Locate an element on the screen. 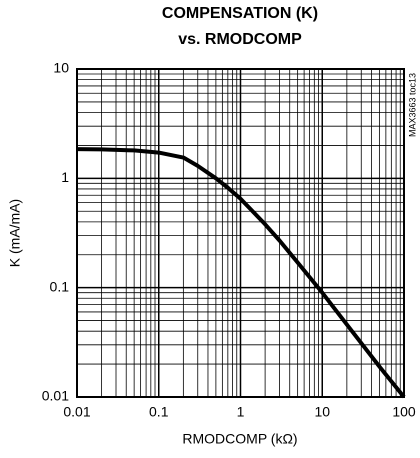 The width and height of the screenshot is (420, 458). x-tick-label: 1 is located at coordinates (241, 412).